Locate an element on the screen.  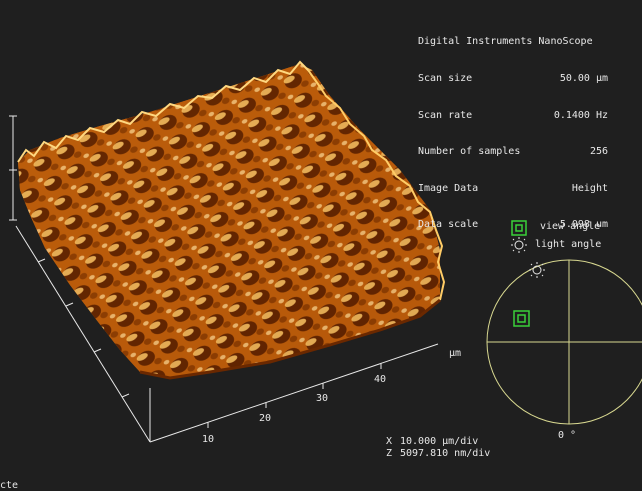
x-scale-readout: X 10.000 µm/div is located at coordinates (432, 441).